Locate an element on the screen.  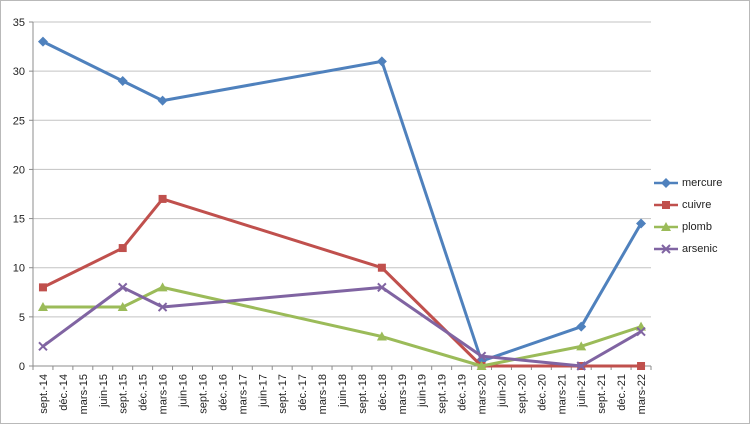
x-axis-label: déc.-16 is located at coordinates (223, 392).